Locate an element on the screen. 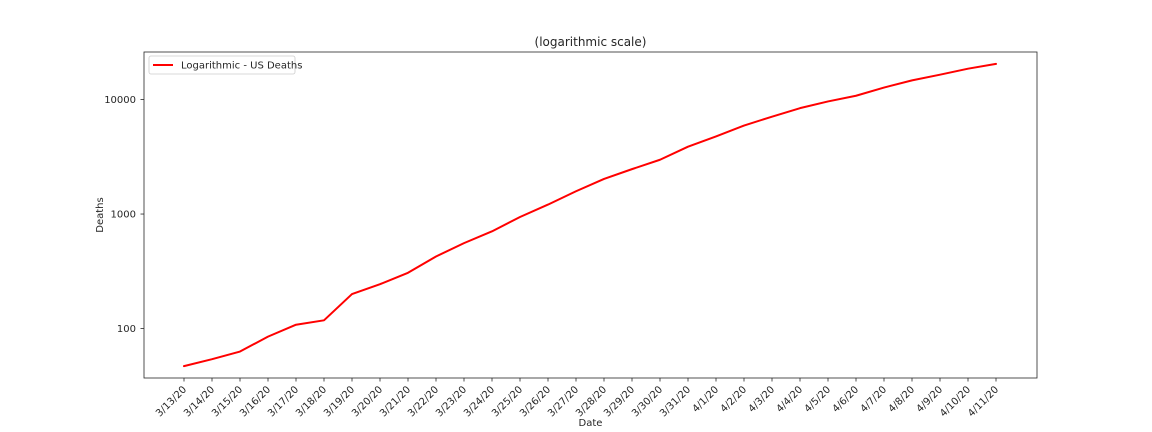 This screenshot has height=432, width=1152. legend: Logarithmic - US Deaths is located at coordinates (225, 65).